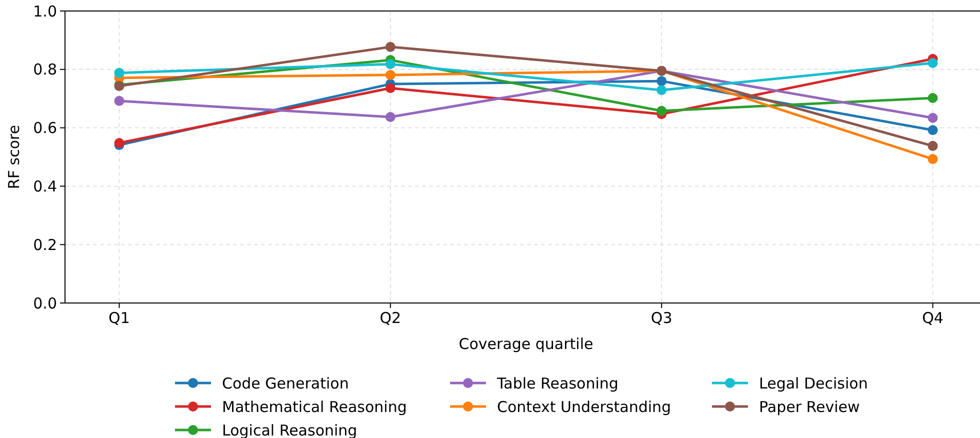  Describe the element at coordinates (285, 383) in the screenshot. I see `legend-label: Code Generation` at that location.